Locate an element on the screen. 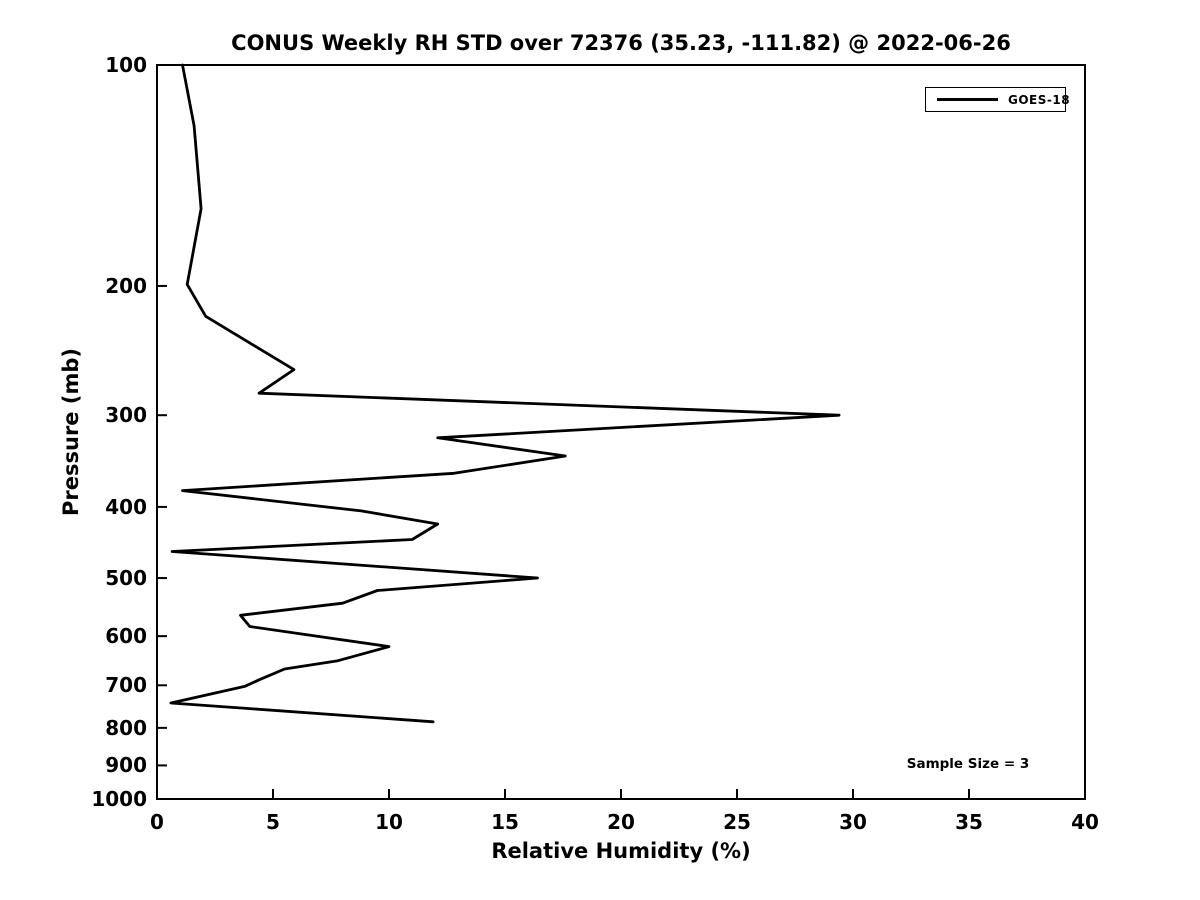  sample-size-annotation: Sample Size = 3 is located at coordinates (968, 764).